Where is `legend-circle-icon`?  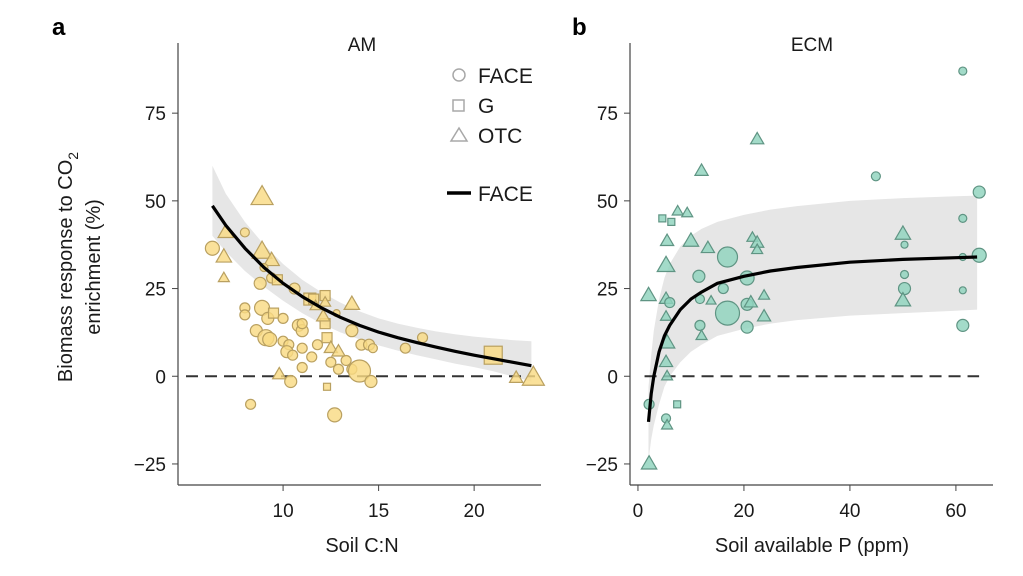 legend-circle-icon is located at coordinates (459, 75).